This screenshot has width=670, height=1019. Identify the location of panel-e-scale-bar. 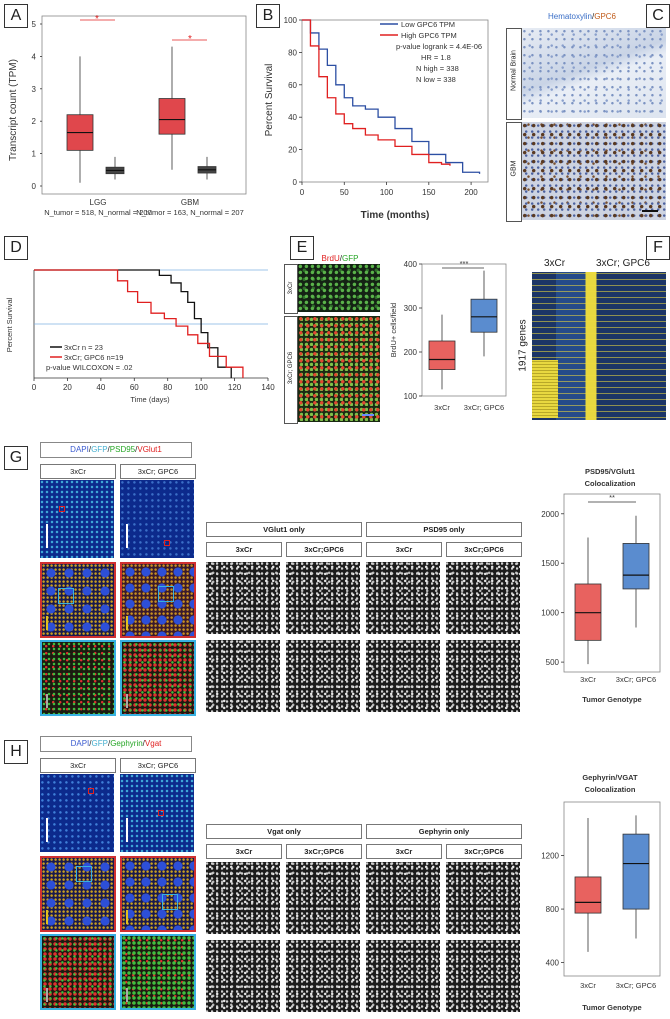
(368, 415).